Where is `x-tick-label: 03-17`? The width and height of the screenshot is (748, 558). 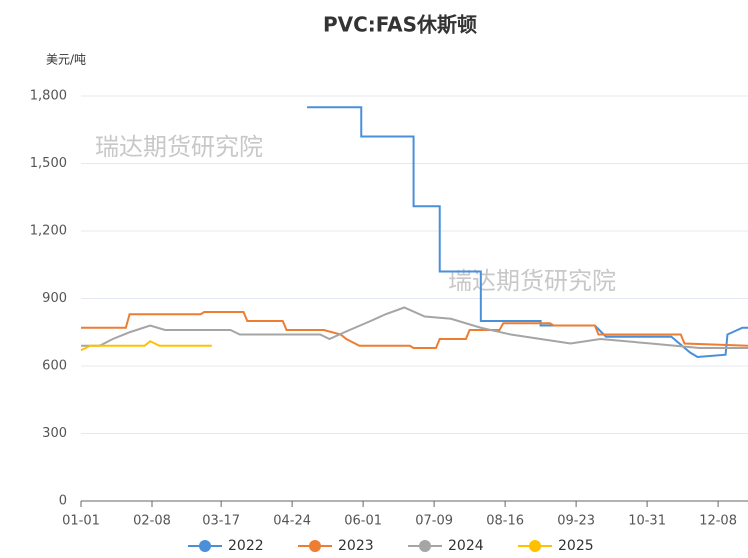
x-tick-label: 03-17 is located at coordinates (221, 521).